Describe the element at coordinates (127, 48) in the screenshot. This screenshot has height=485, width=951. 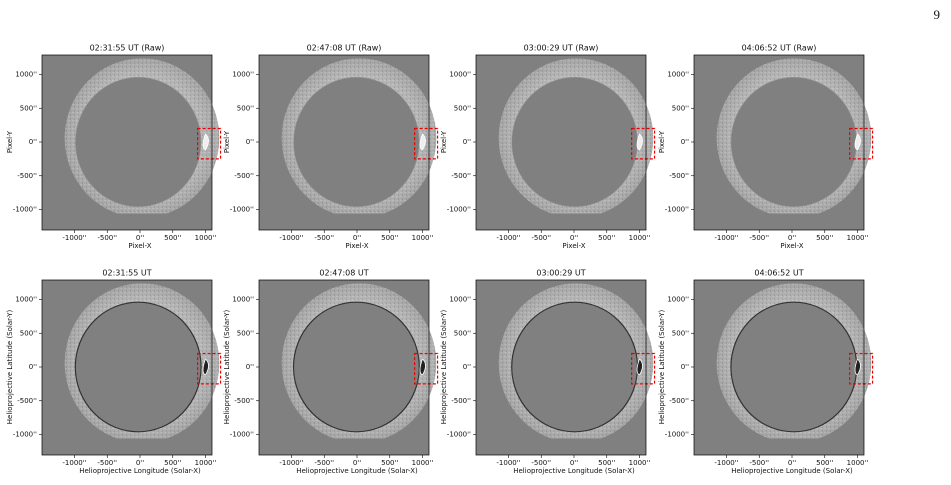
I see `panel-title: 02:31:55 UT (Raw)` at that location.